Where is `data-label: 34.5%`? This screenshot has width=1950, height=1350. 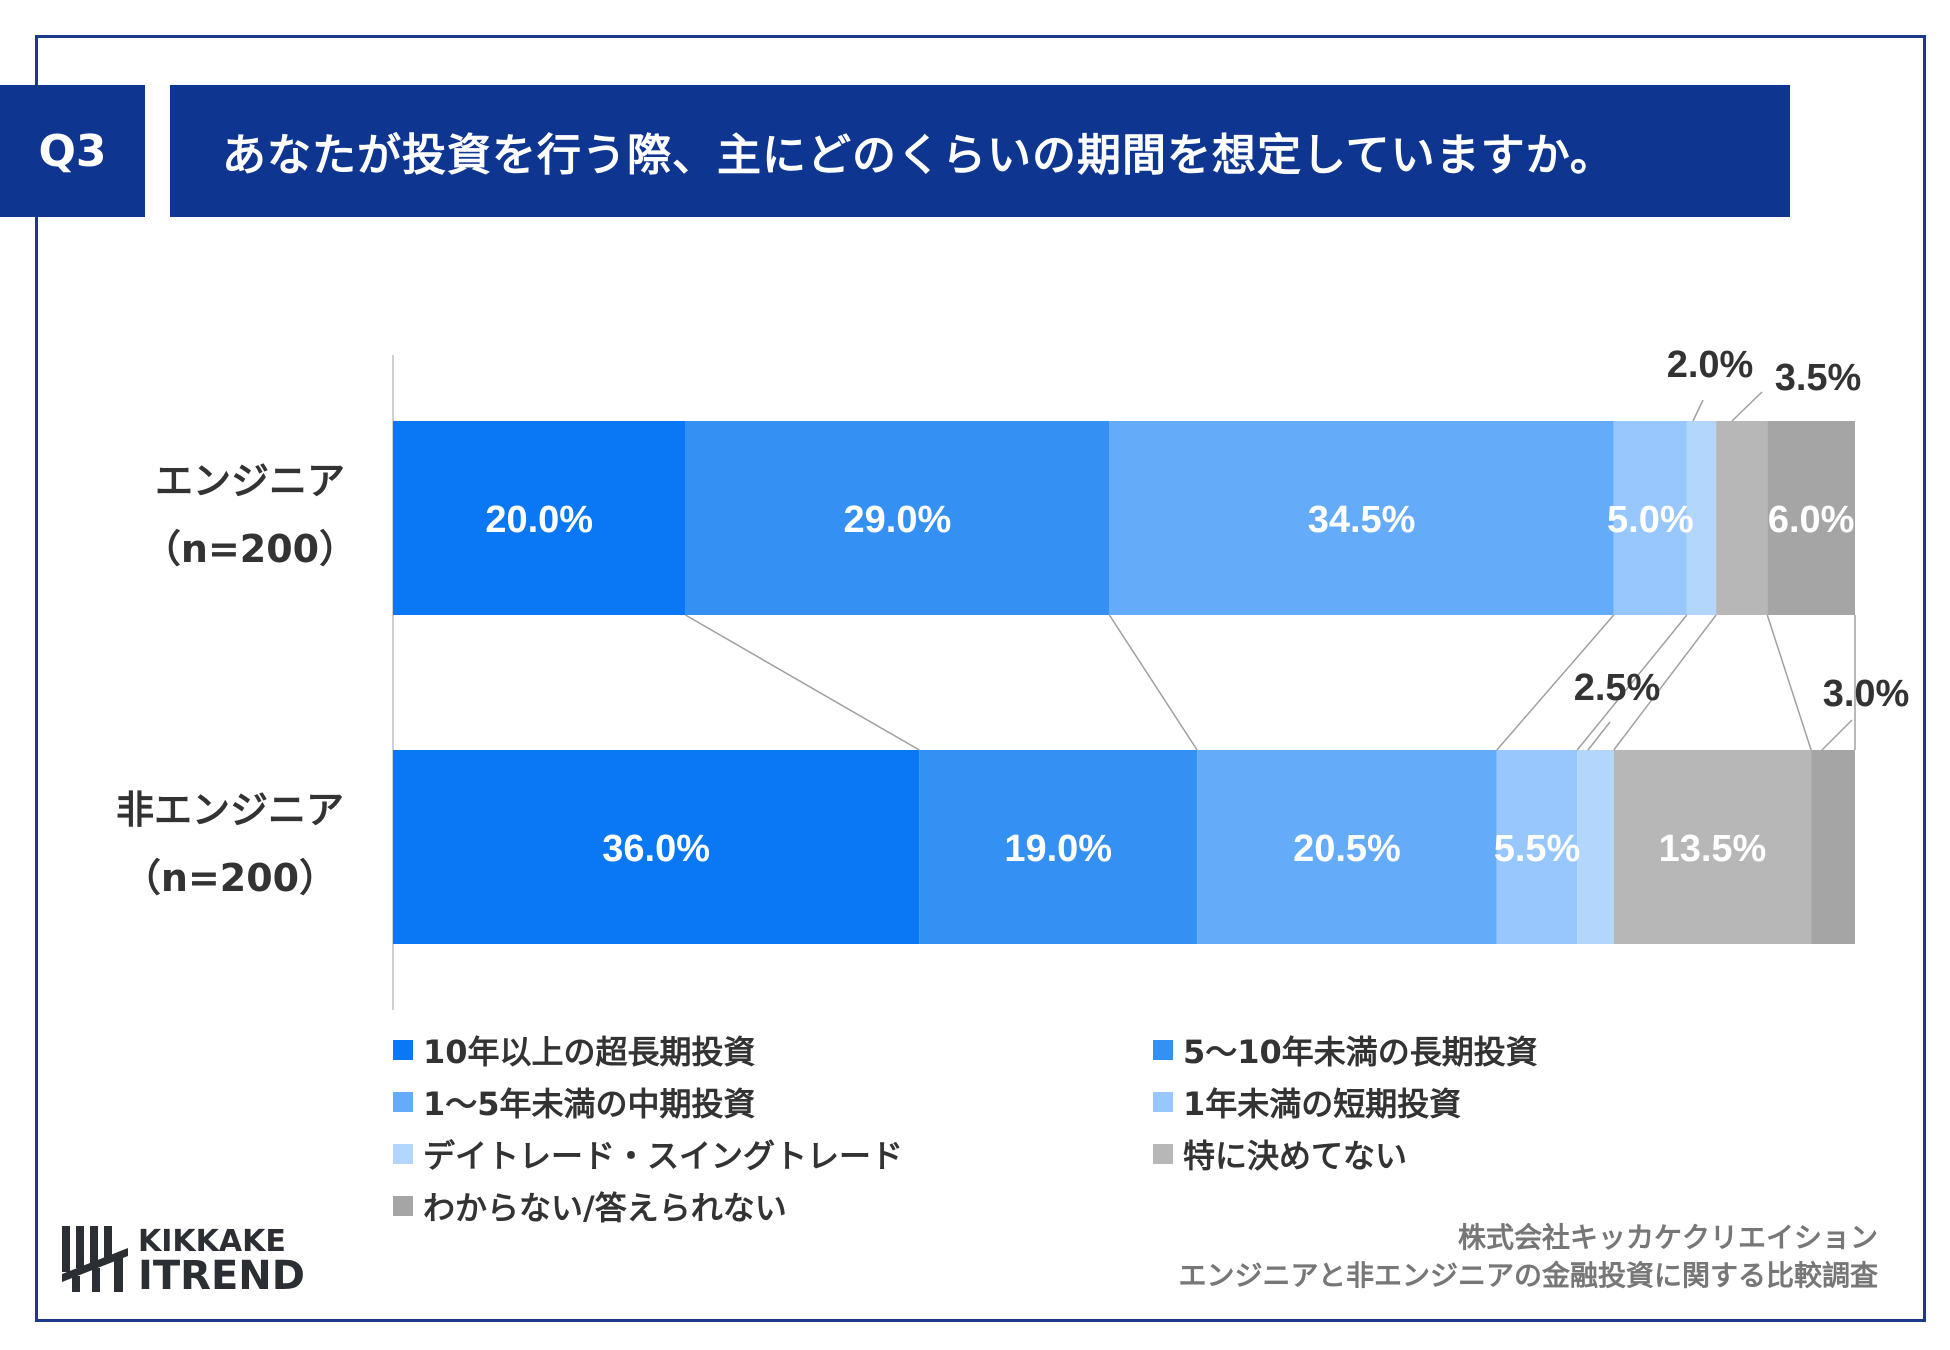 data-label: 34.5% is located at coordinates (1362, 520).